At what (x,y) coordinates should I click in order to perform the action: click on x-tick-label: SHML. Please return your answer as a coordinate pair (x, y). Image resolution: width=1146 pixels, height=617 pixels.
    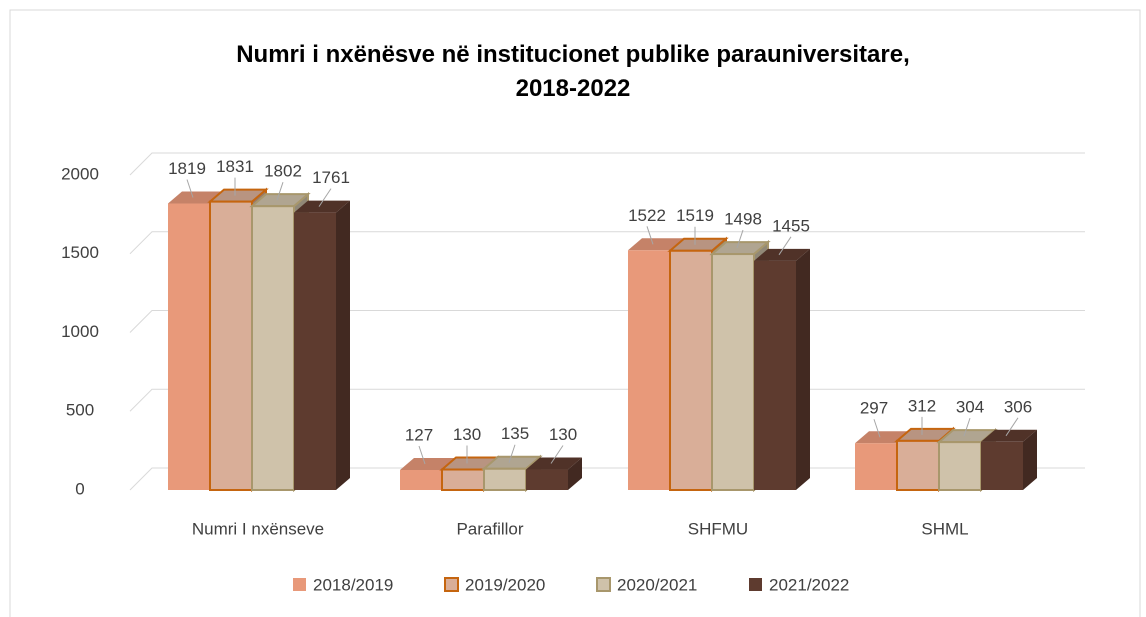
    Looking at the image, I should click on (944, 528).